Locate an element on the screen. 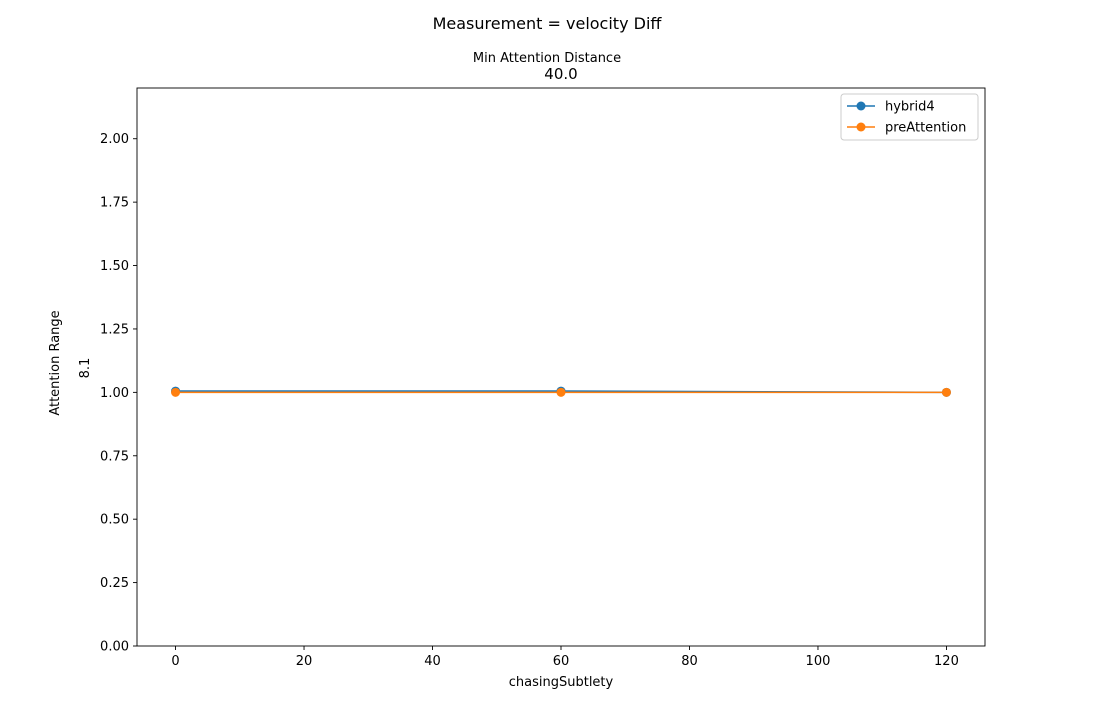  y-tick-label: 1.25 is located at coordinates (114, 329).